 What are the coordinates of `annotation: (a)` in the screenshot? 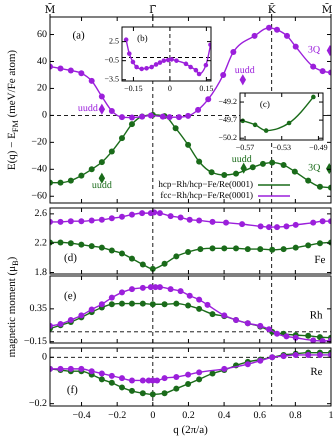 It's located at (79, 35).